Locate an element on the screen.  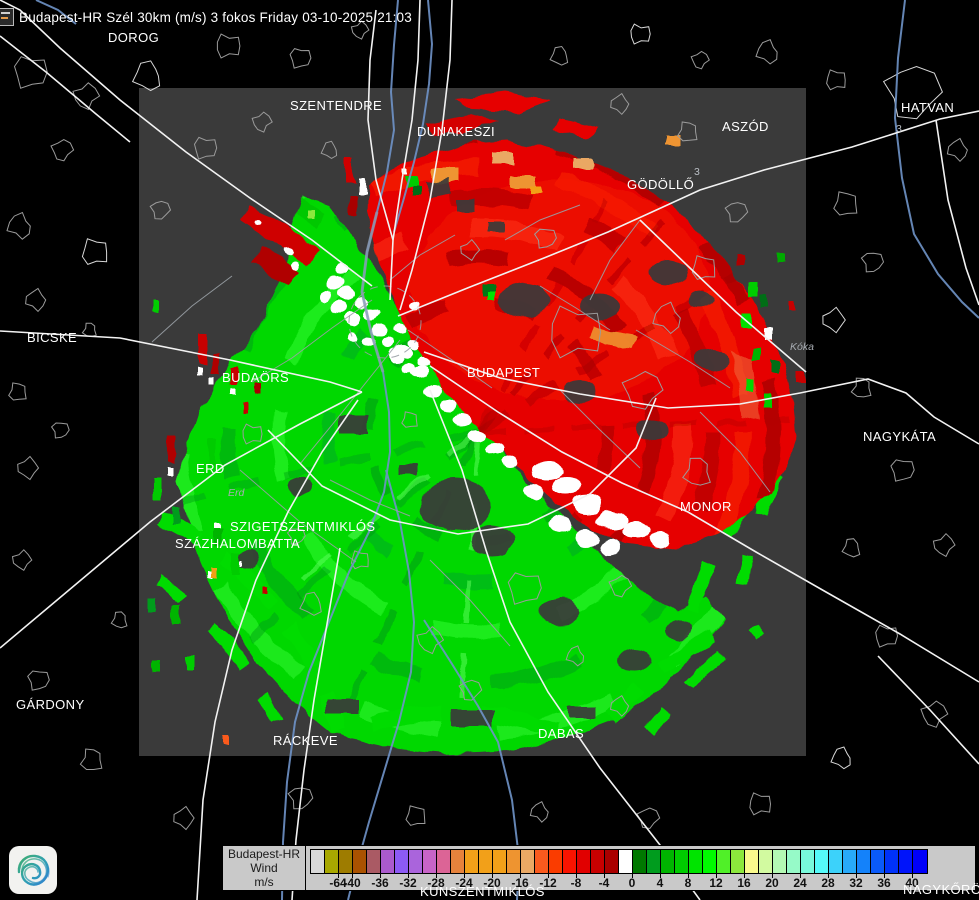
city-label: GÁRDONY is located at coordinates (50, 704).